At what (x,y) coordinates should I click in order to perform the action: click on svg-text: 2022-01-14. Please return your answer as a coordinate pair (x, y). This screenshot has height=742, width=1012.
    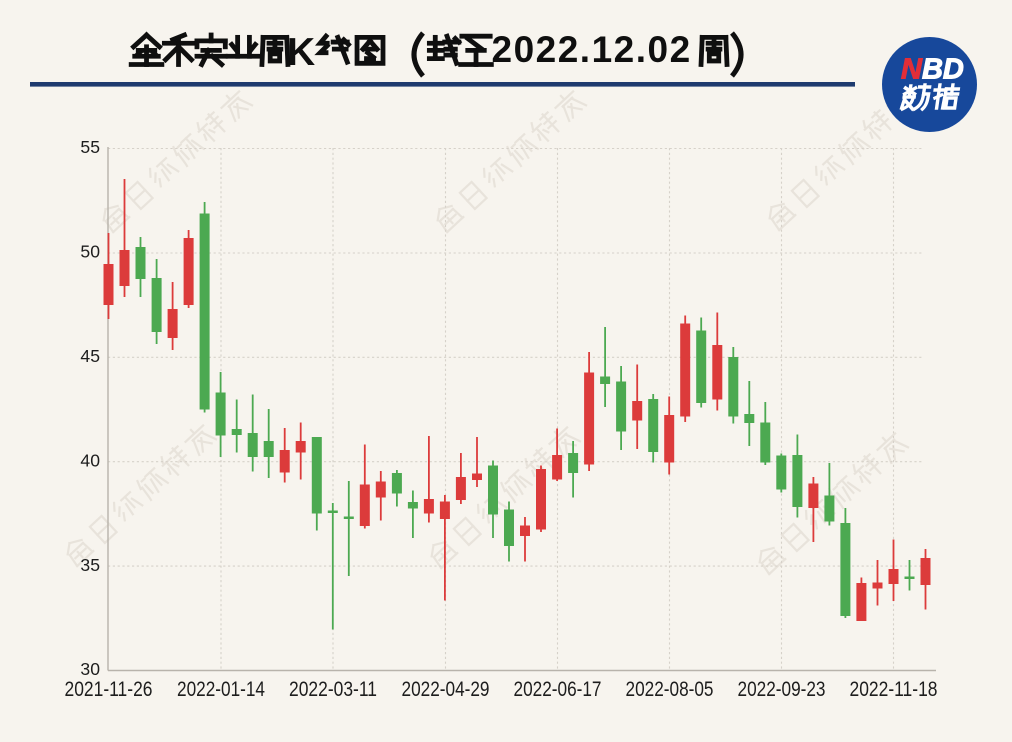
    Looking at the image, I should click on (221, 689).